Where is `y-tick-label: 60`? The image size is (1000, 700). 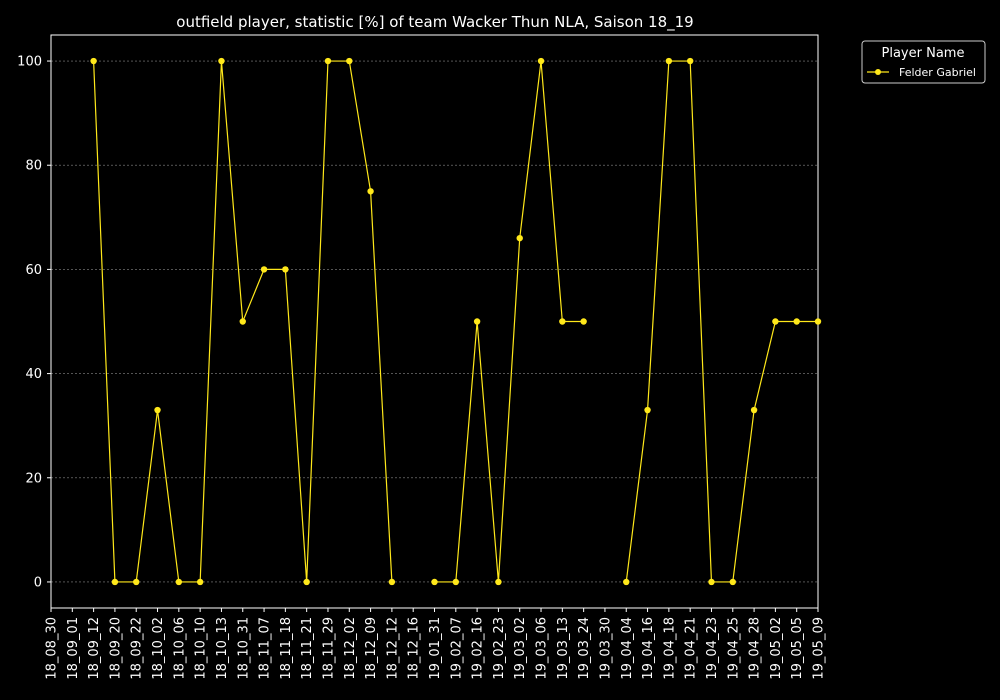
y-tick-label: 60 is located at coordinates (33, 270).